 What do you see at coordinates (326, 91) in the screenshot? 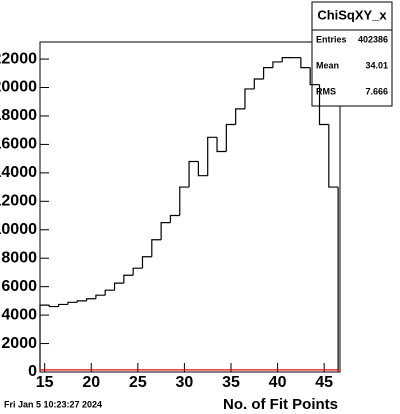
I see `stats-label: RMS` at bounding box center [326, 91].